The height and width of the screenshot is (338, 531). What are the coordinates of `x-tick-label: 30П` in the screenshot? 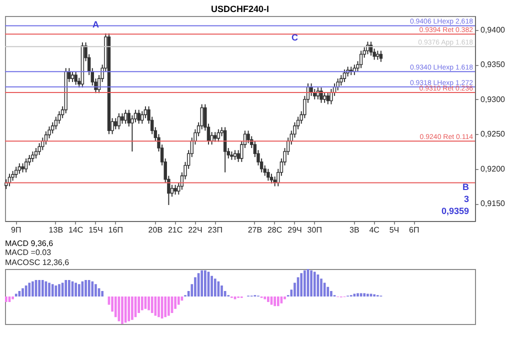 It's located at (314, 230).